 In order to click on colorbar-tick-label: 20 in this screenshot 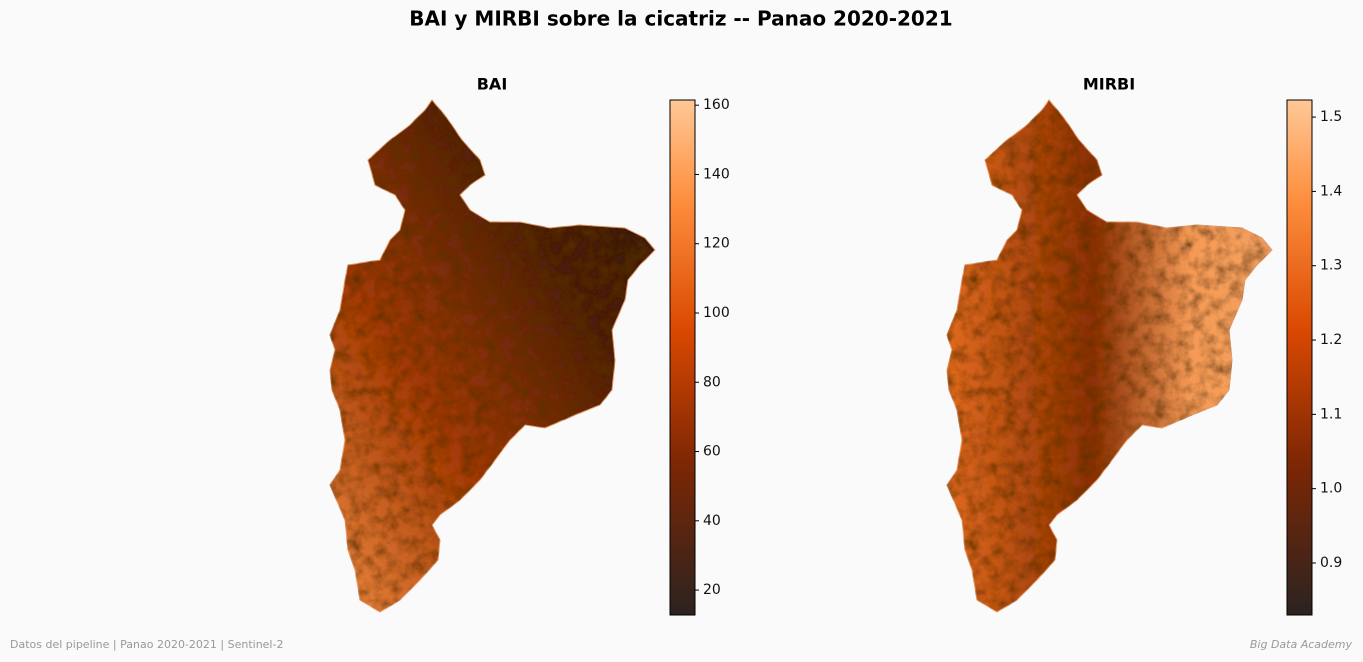, I will do `click(712, 590)`.